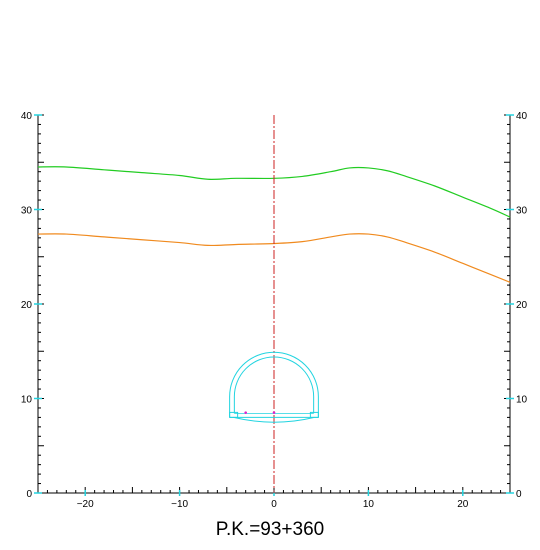  What do you see at coordinates (29, 494) in the screenshot?
I see `y-left-tick-label: 0` at bounding box center [29, 494].